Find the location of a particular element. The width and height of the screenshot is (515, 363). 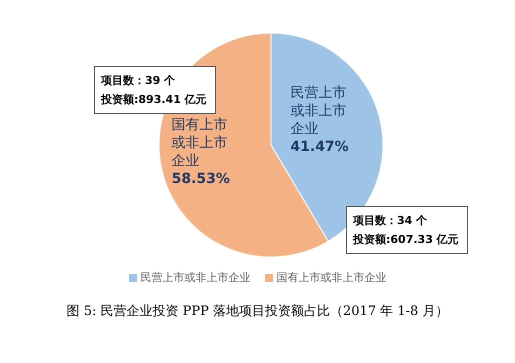

slice-label: 民营上市或非上市企业 is located at coordinates (319, 111).